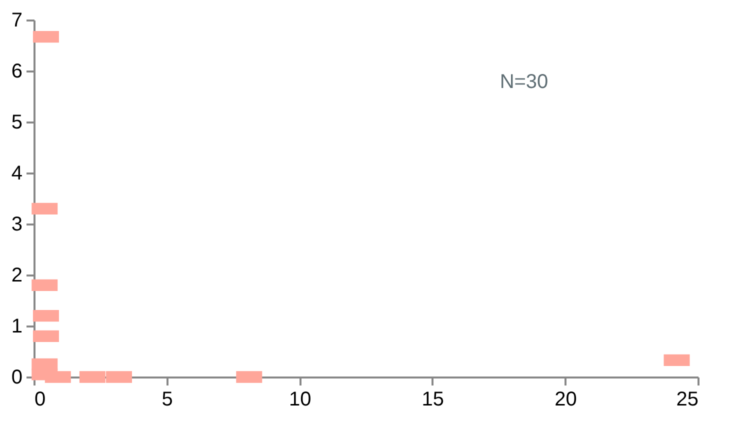 The image size is (731, 427). What do you see at coordinates (687, 399) in the screenshot?
I see `x-tick-label: 25` at bounding box center [687, 399].